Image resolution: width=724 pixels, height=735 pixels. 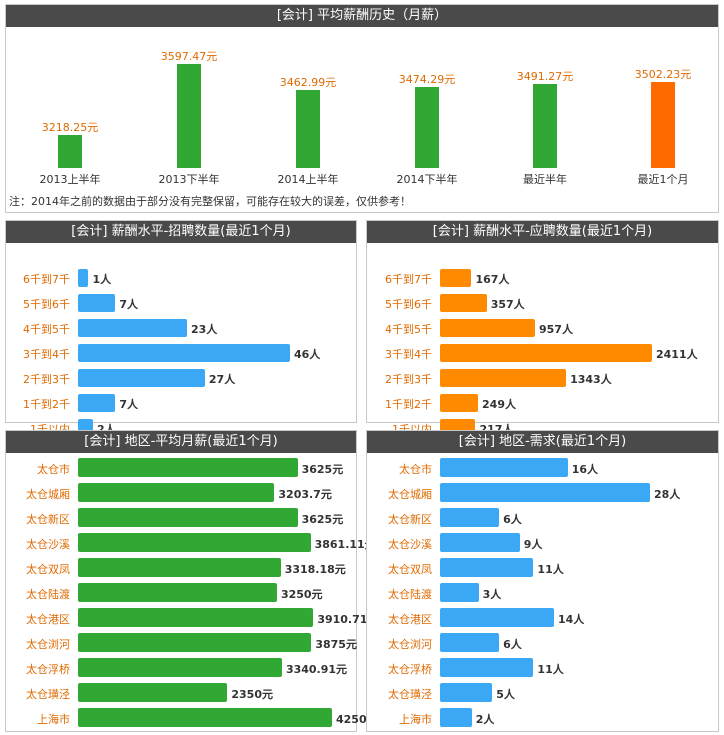 I want to click on region-salary-value-label: 2350元, so click(x=252, y=694).